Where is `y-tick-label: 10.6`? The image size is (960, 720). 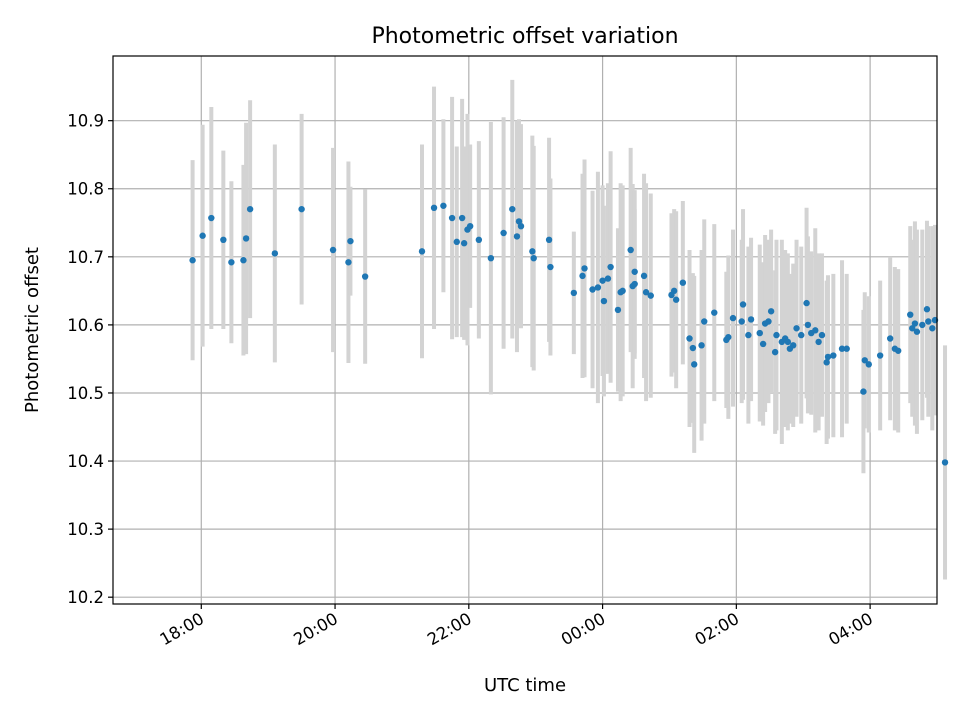 y-tick-label: 10.6 is located at coordinates (85, 325).